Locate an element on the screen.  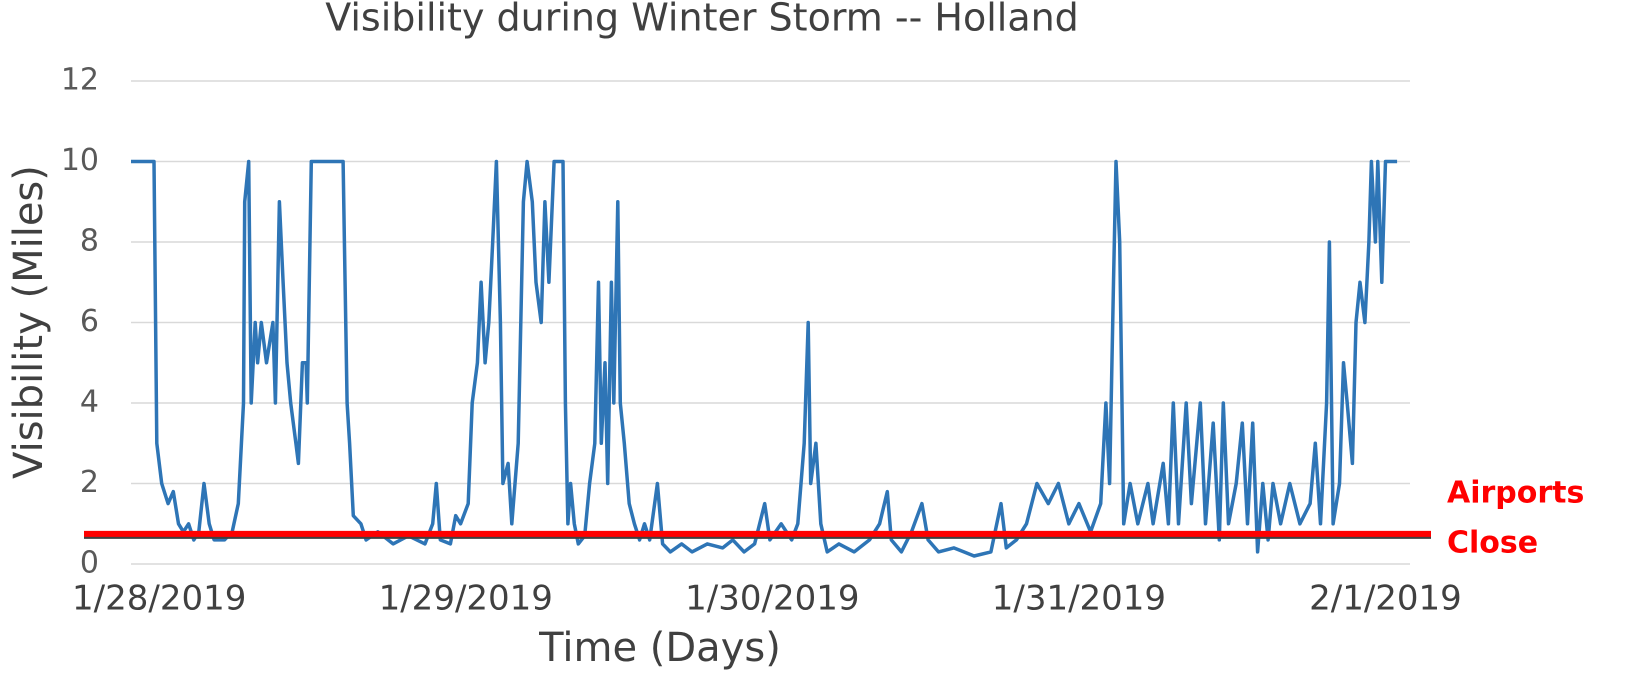
y-tick-label: 10 is located at coordinates (80, 160).